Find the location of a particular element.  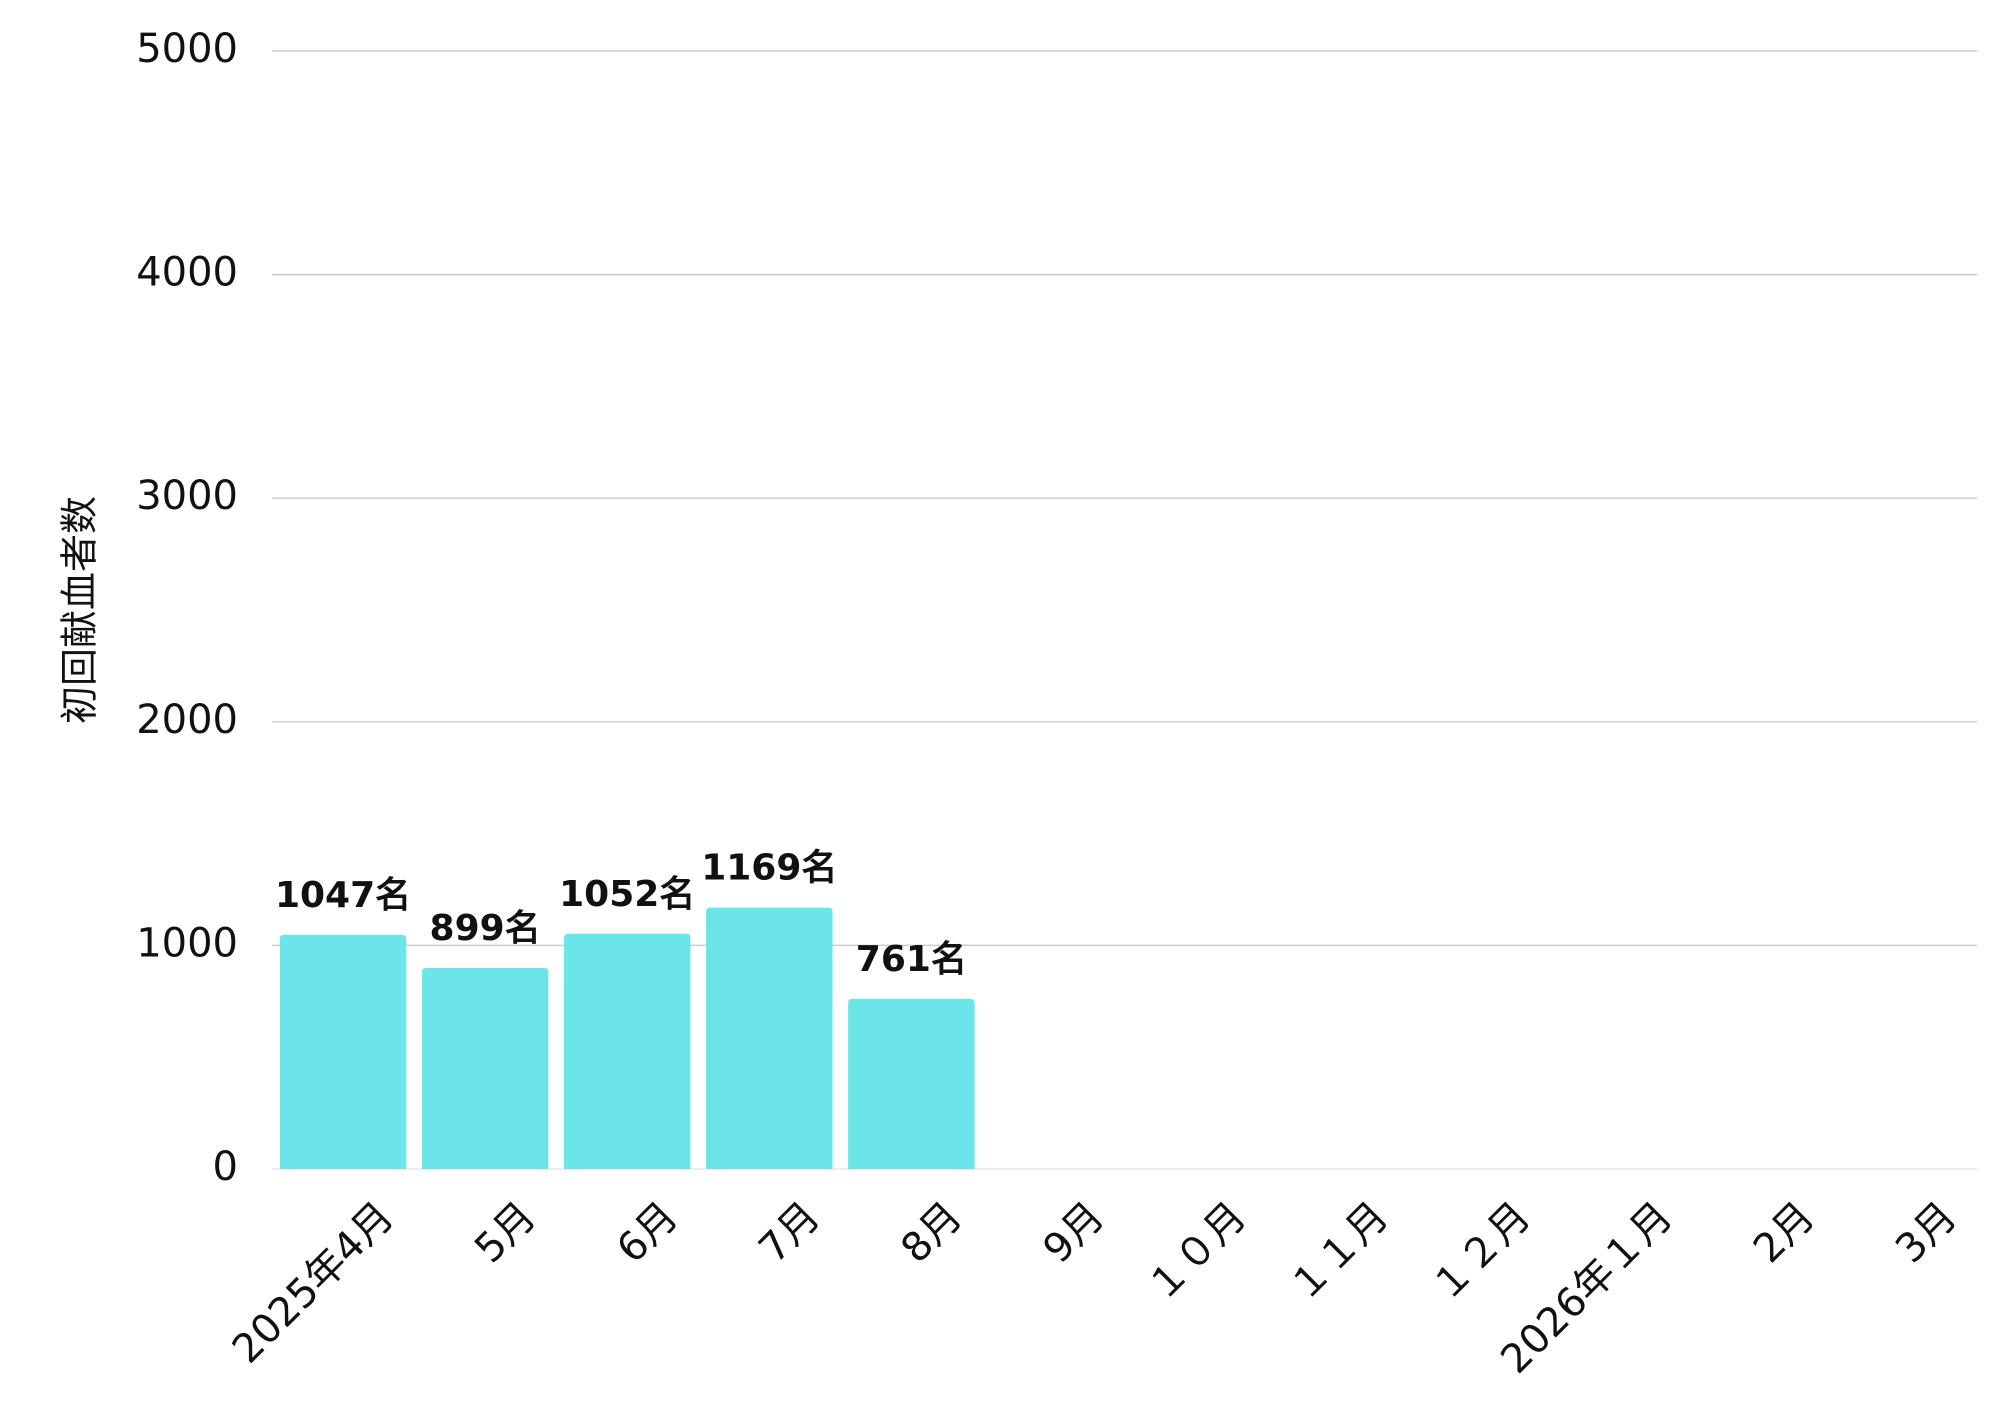

x-tick-label: 6月 is located at coordinates (647, 1232).